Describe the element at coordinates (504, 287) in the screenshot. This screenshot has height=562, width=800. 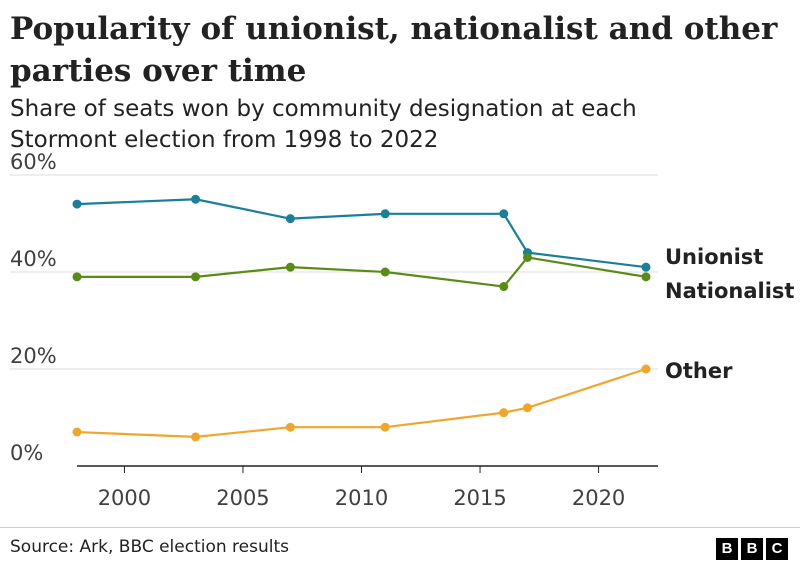
I see `data-point-nationalist-2016` at that location.